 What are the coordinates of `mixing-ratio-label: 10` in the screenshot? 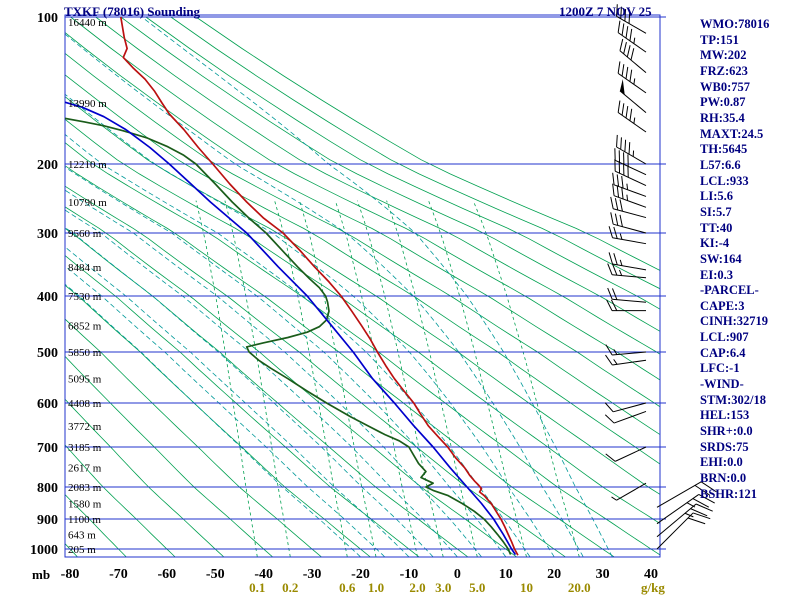 It's located at (526, 587).